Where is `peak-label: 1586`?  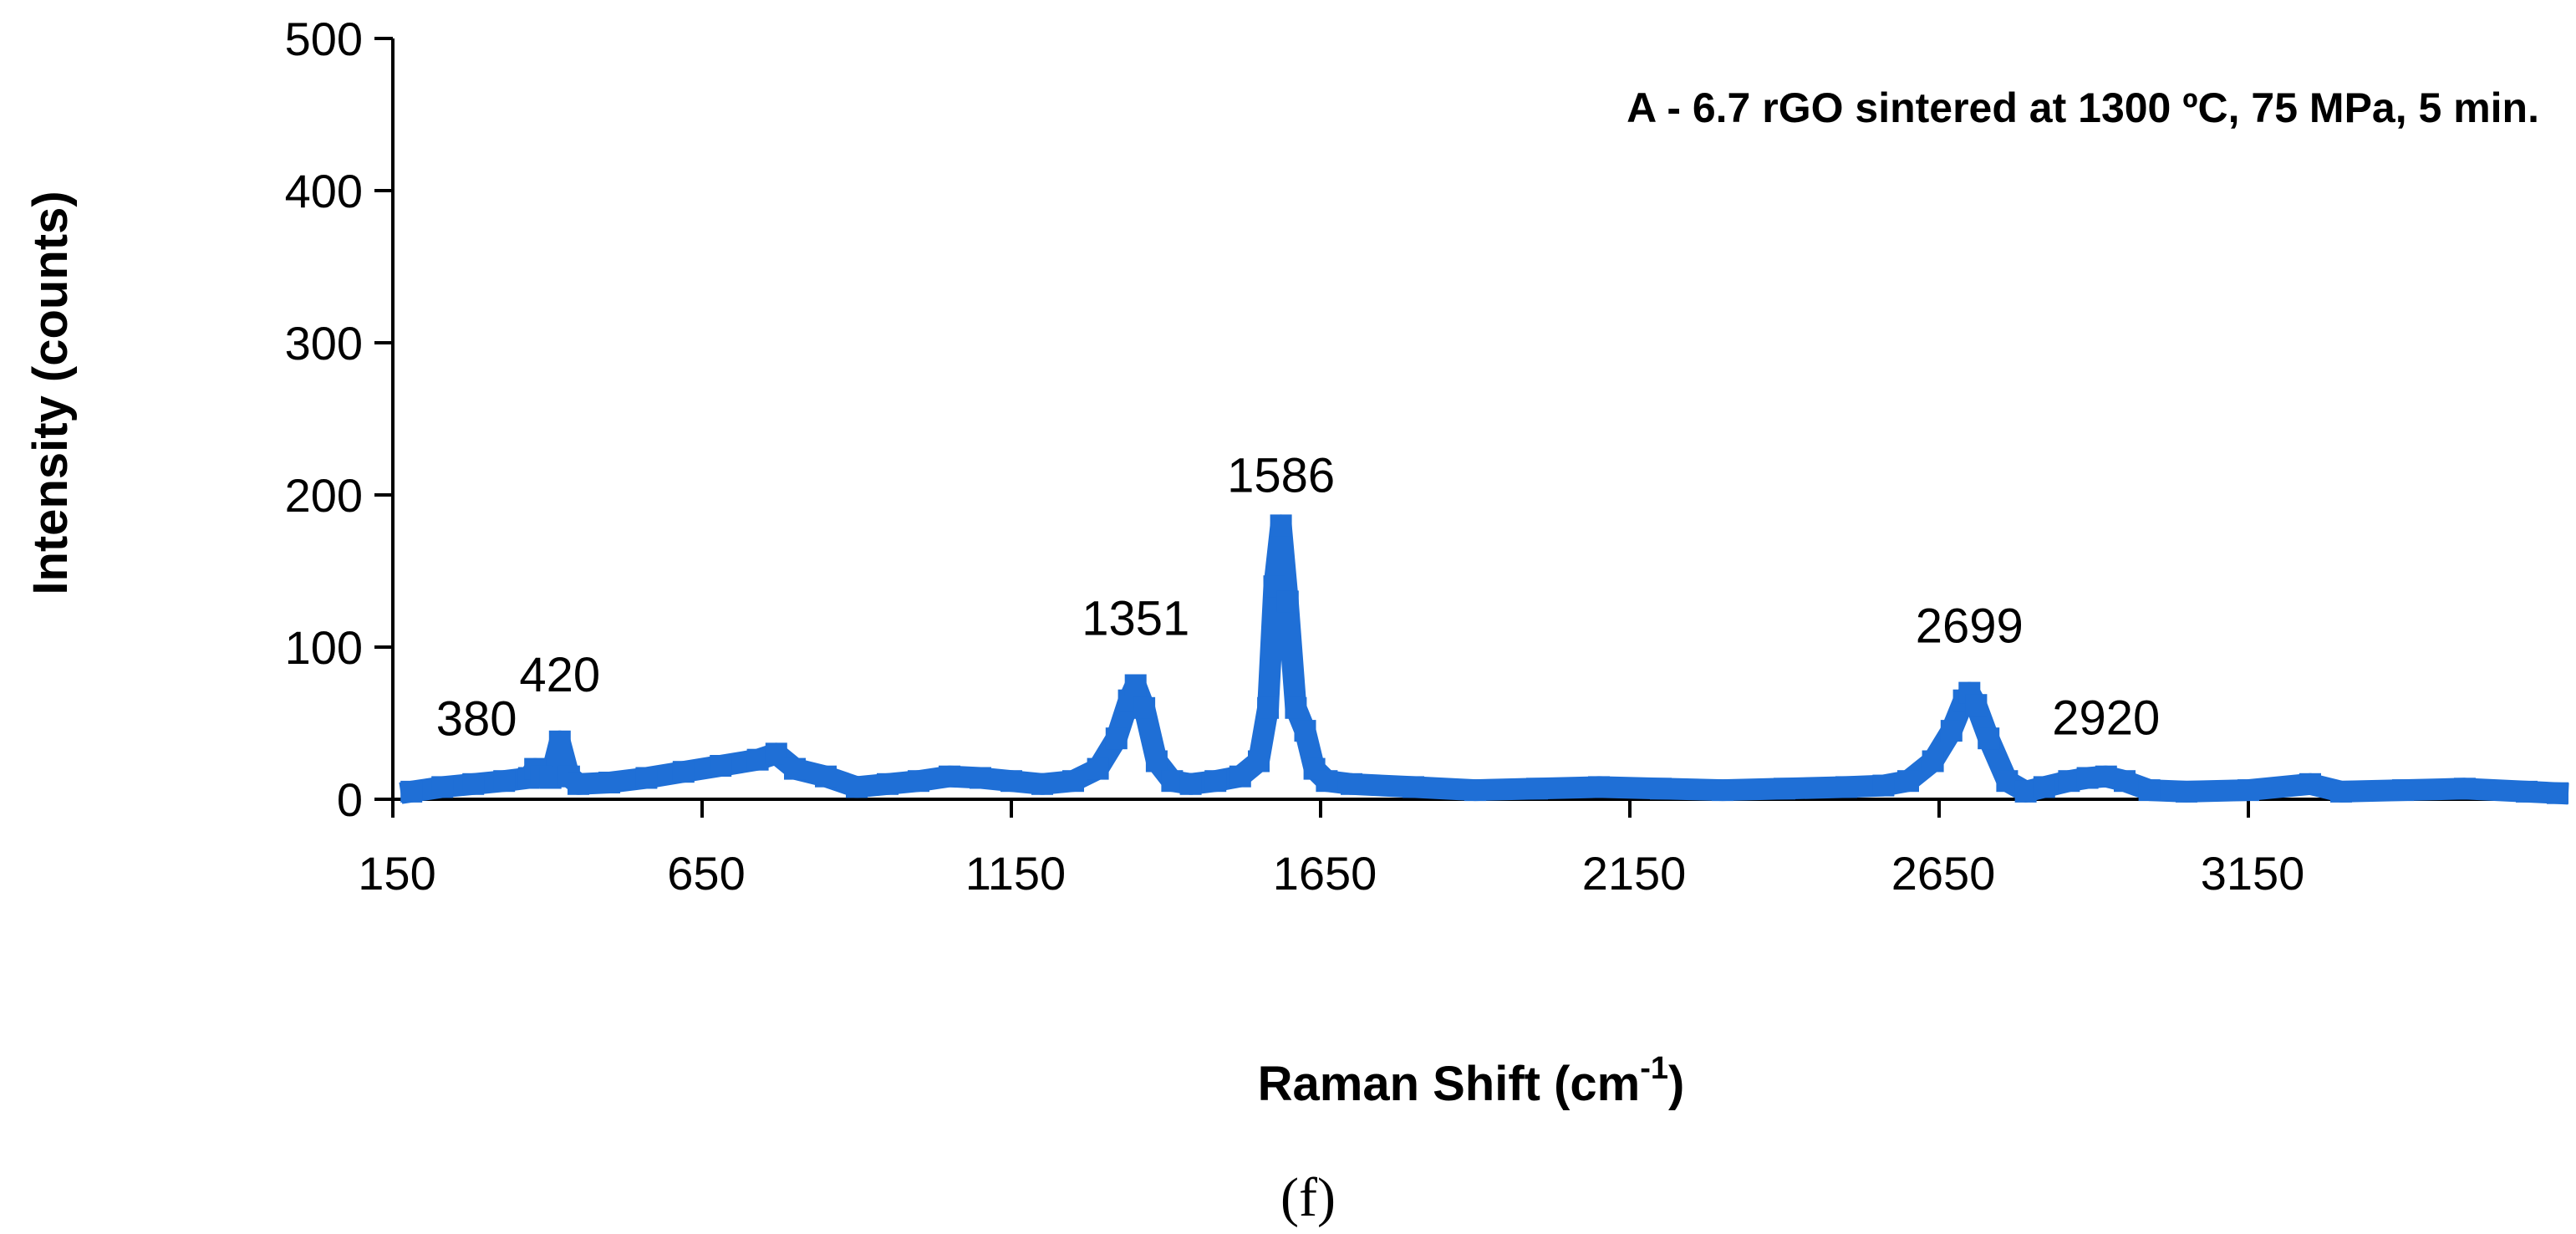
peak-label: 1586 is located at coordinates (1281, 475).